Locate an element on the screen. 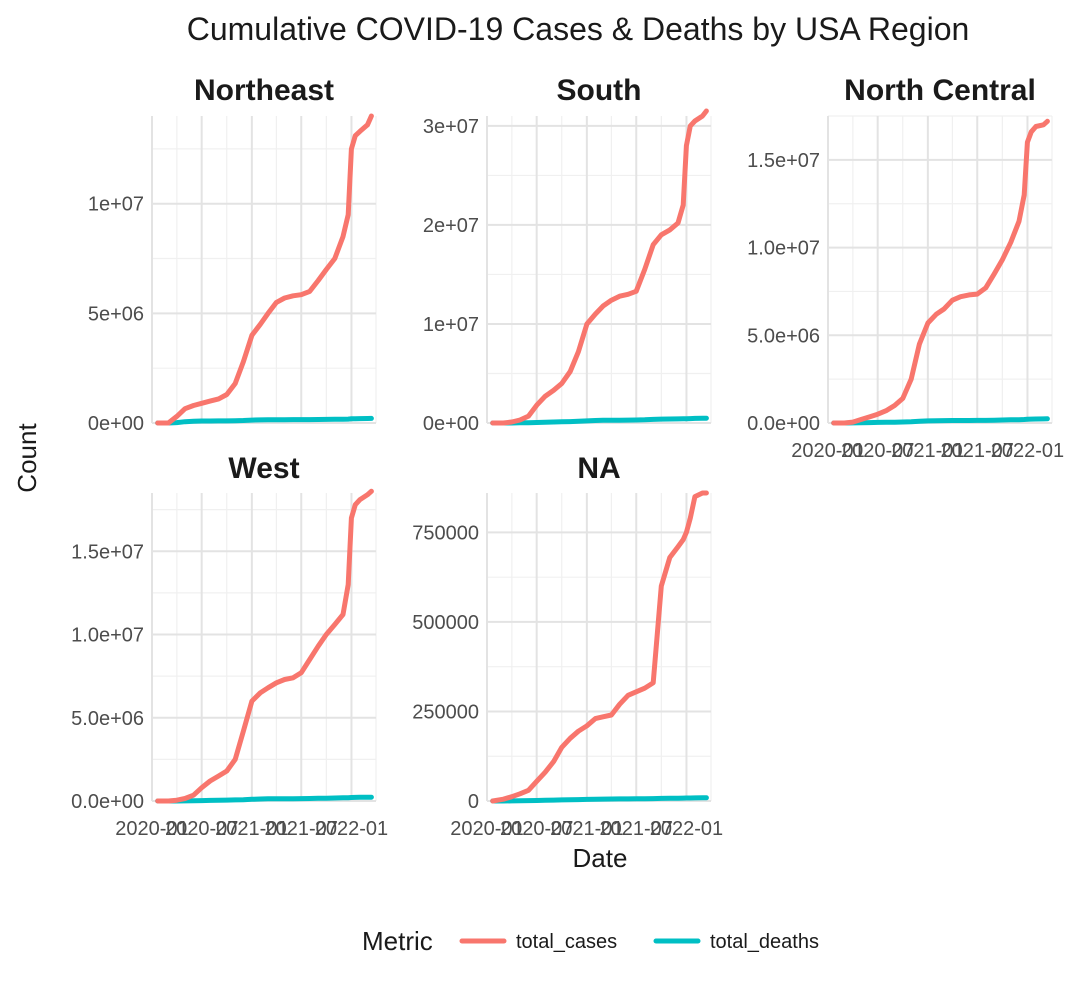 This screenshot has width=1068, height=992. legend-label-total-cases: total_cases is located at coordinates (566, 942).